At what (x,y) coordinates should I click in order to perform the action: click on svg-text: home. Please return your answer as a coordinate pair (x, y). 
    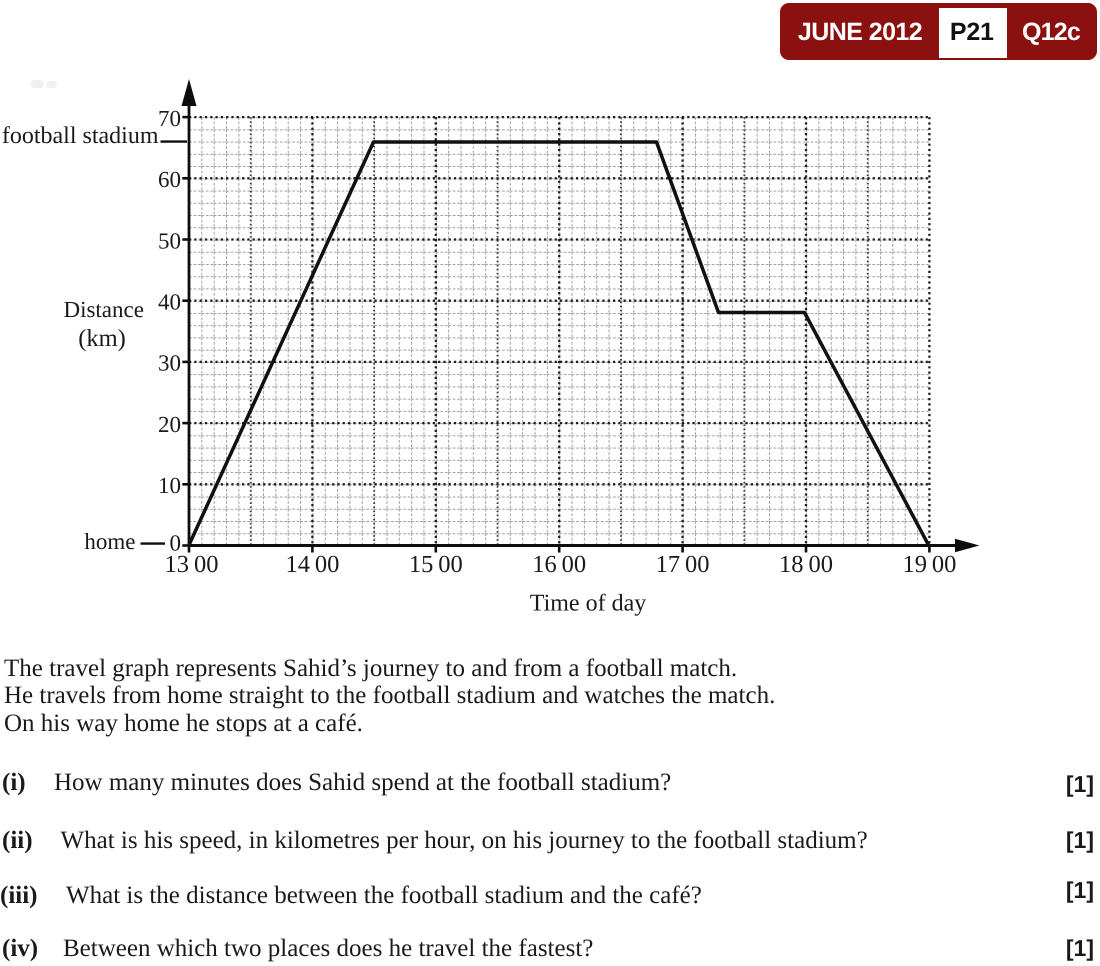
    Looking at the image, I should click on (109, 541).